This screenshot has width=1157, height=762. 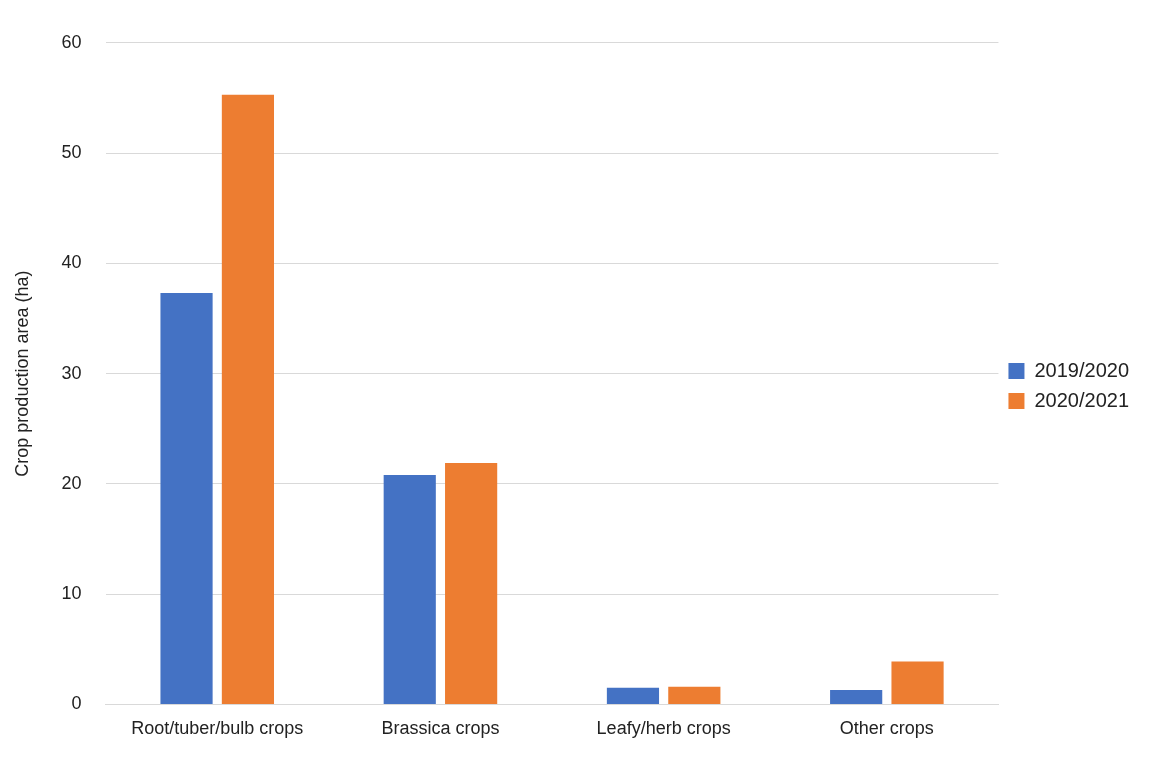 What do you see at coordinates (21, 373) in the screenshot?
I see `y-axis-title: Crop production area (ha)` at bounding box center [21, 373].